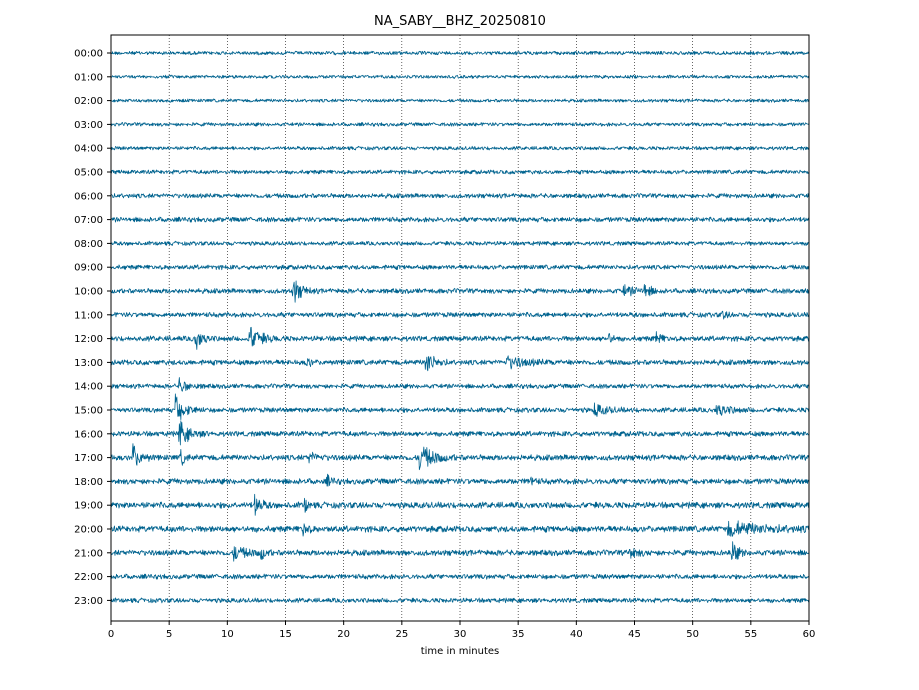 This screenshot has width=919, height=690. I want to click on x-tick-label-0: 0, so click(111, 634).